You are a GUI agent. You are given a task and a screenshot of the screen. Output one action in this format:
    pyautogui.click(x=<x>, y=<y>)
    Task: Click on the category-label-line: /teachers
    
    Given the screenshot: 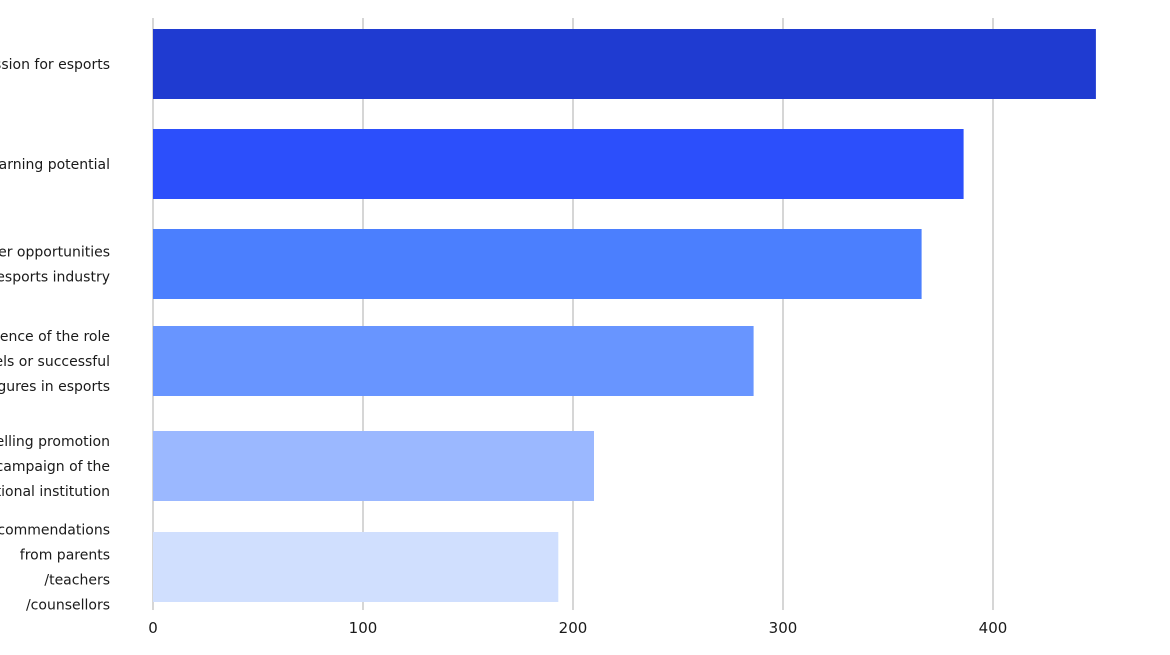 What is the action you would take?
    pyautogui.click(x=77, y=581)
    